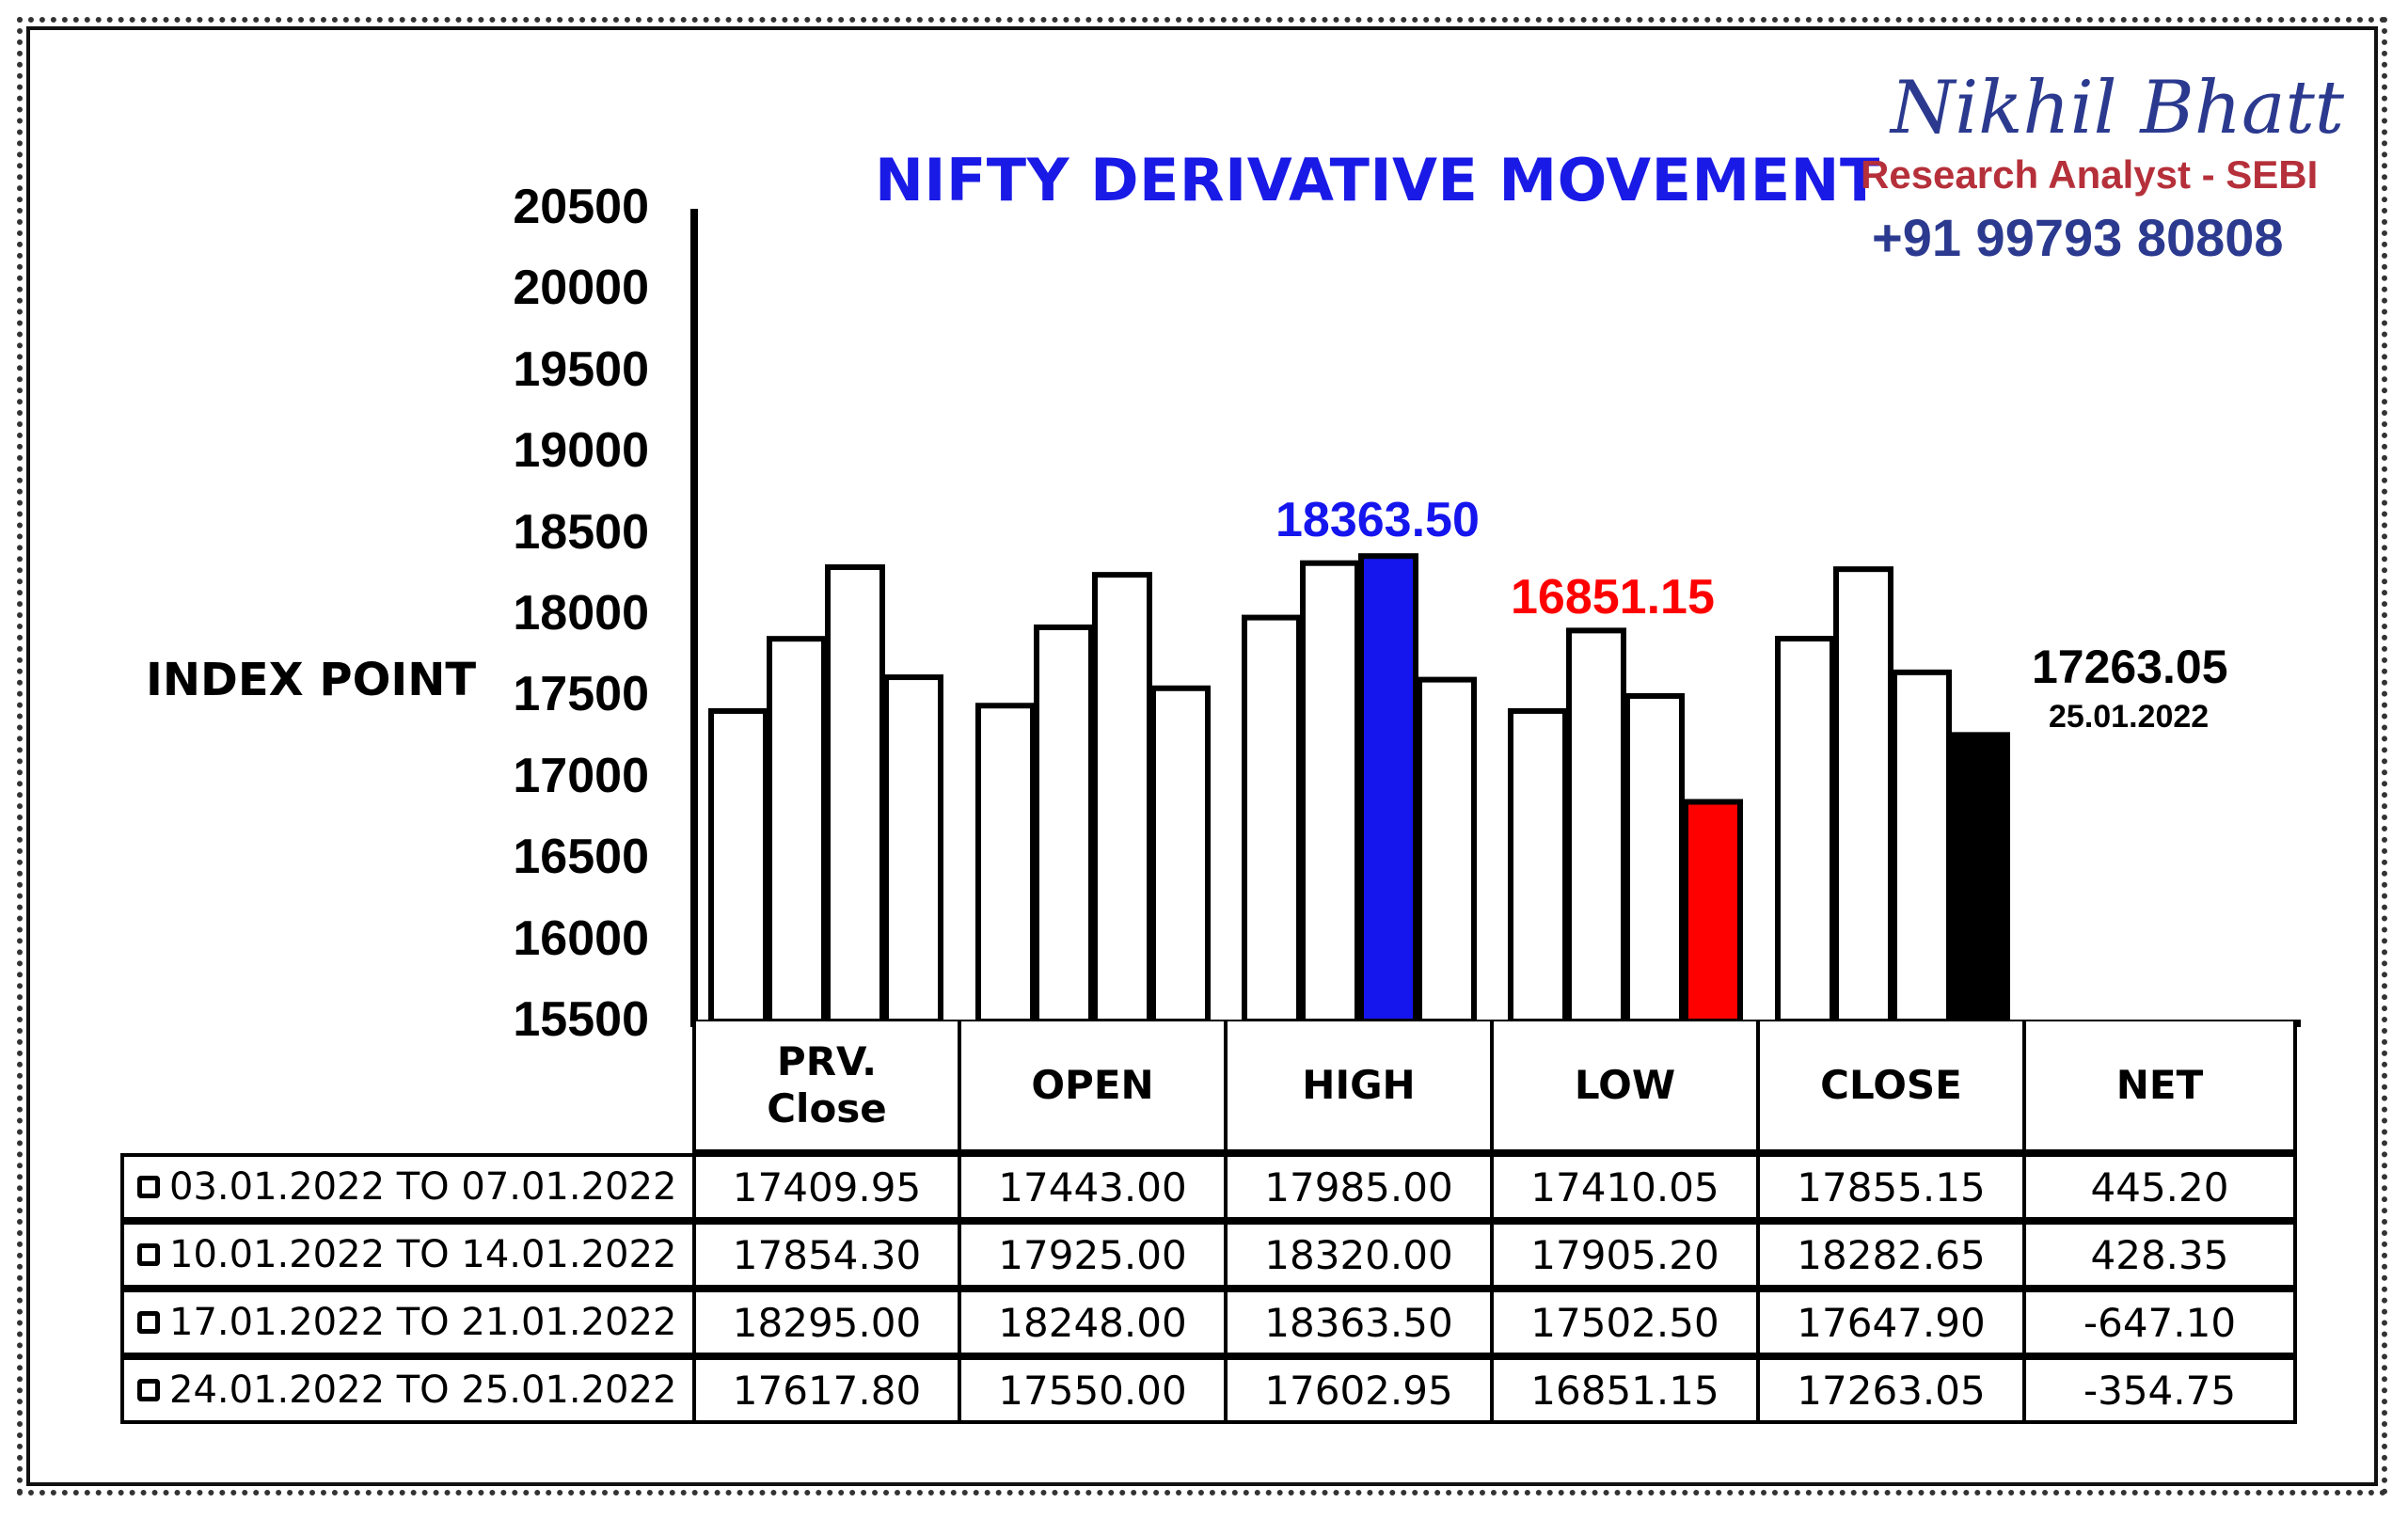  Describe the element at coordinates (1625, 1084) in the screenshot. I see `table-header-label: LOW` at that location.